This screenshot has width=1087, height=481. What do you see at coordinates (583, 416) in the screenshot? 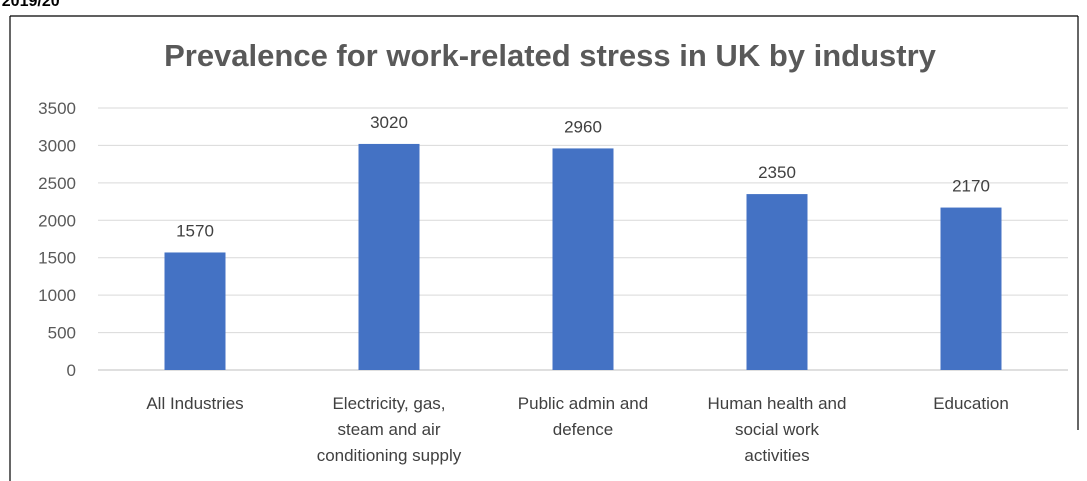
I see `x-category-label: Public admin and defence` at bounding box center [583, 416].